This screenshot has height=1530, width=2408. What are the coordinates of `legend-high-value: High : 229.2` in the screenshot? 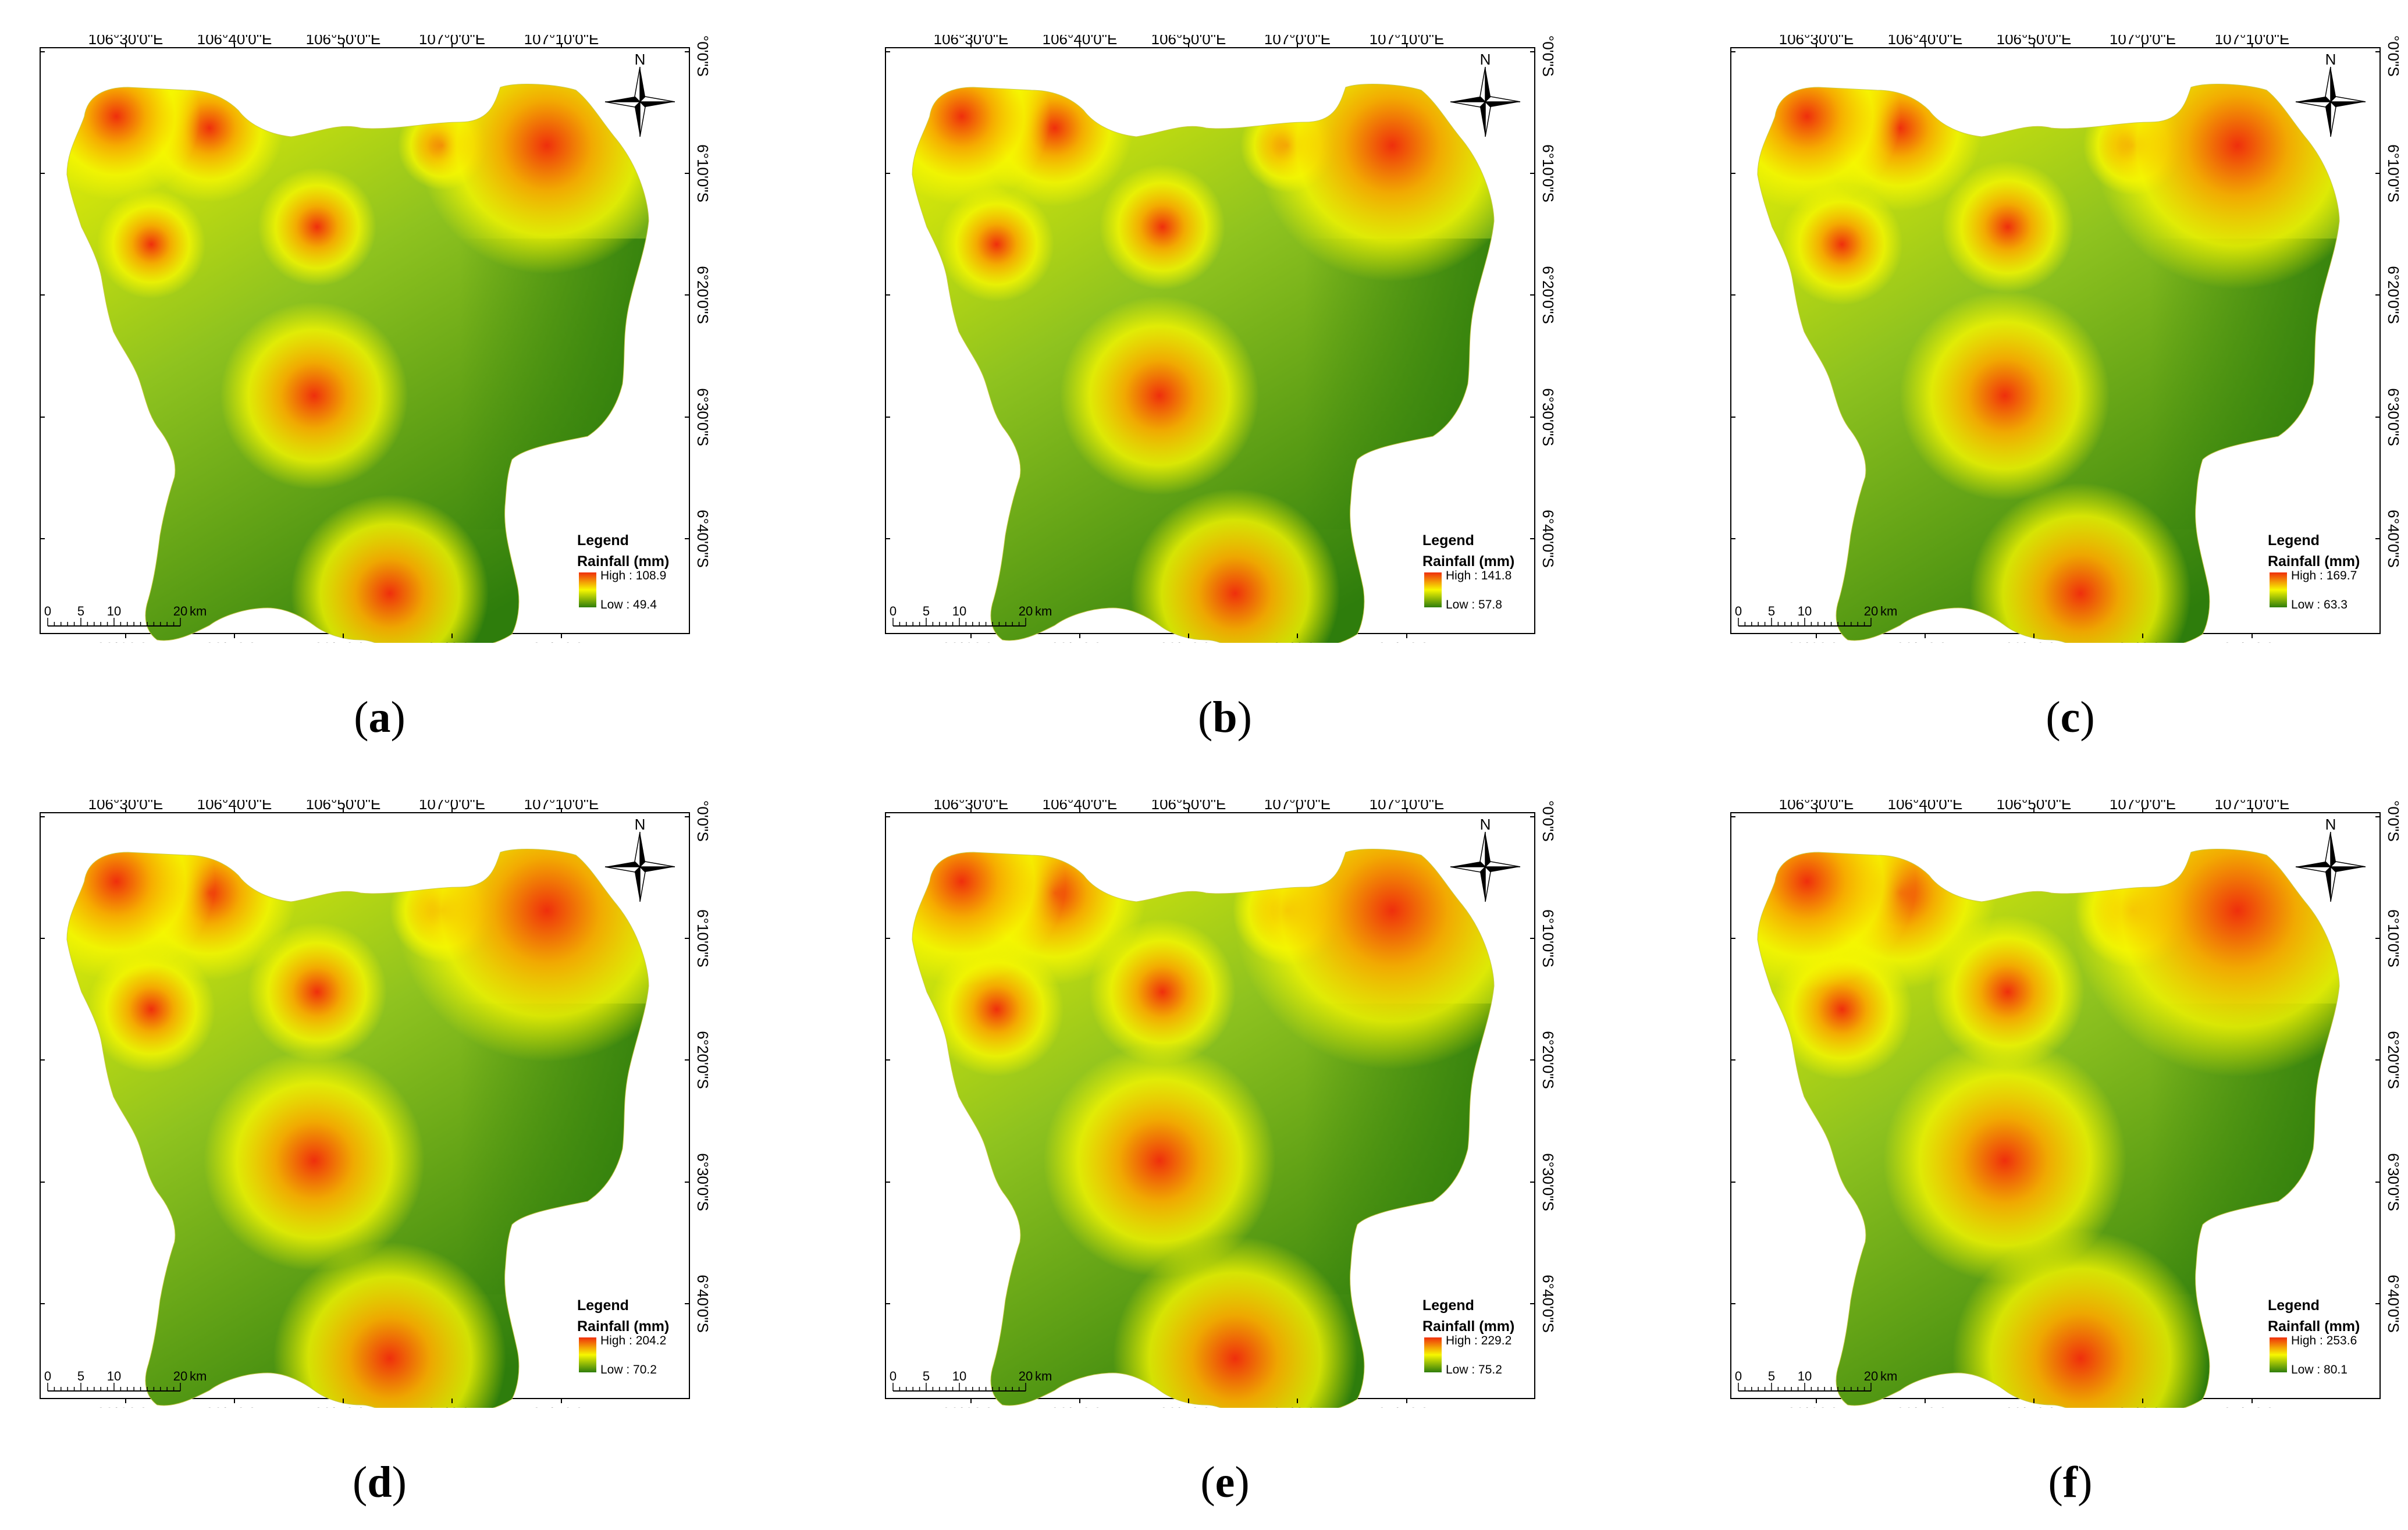 It's located at (1478, 1340).